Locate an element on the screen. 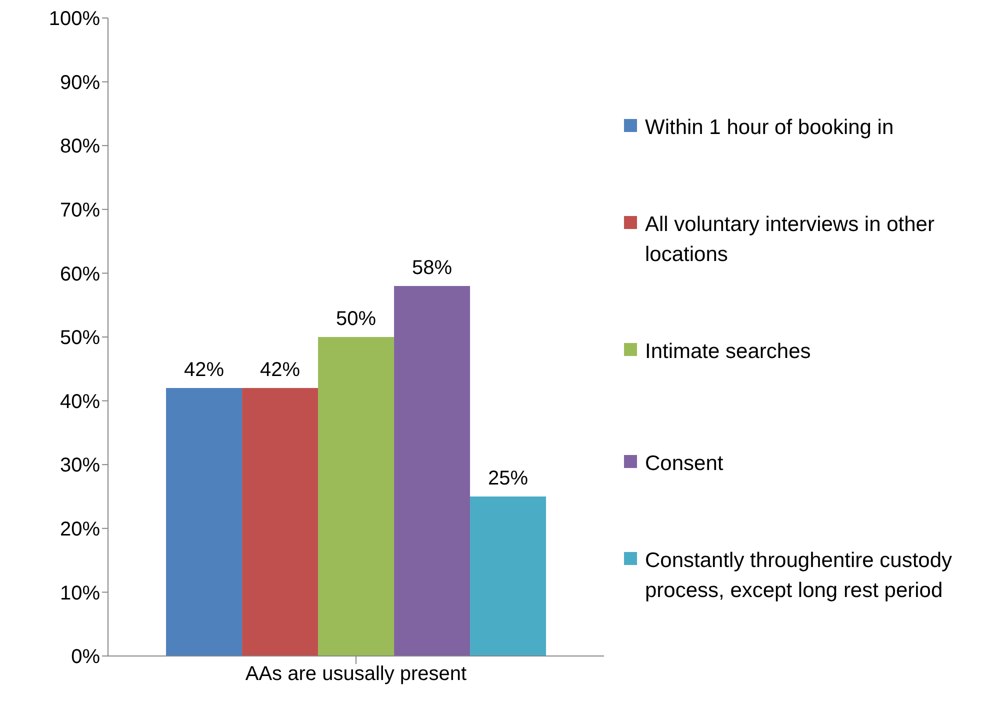 Image resolution: width=982 pixels, height=704 pixels. legend-label: Consent is located at coordinates (684, 464).